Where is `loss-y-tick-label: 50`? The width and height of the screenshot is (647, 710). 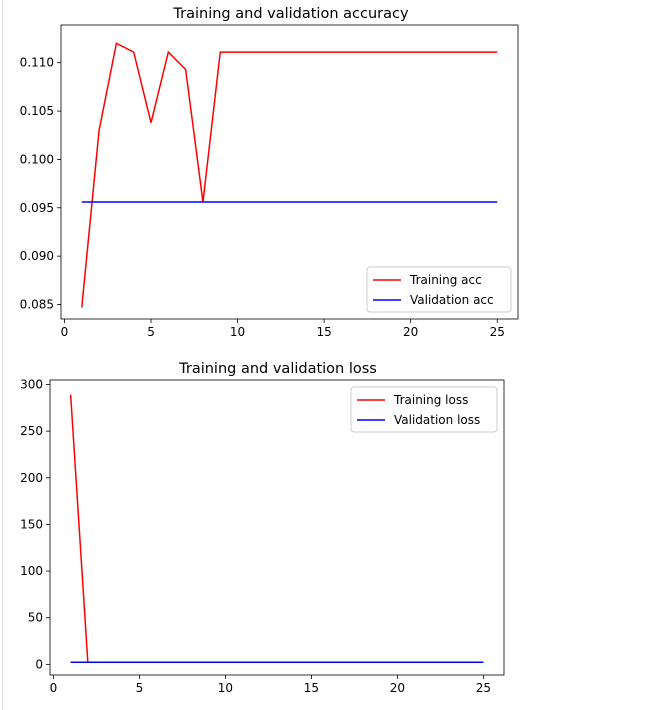 loss-y-tick-label: 50 is located at coordinates (35, 618).